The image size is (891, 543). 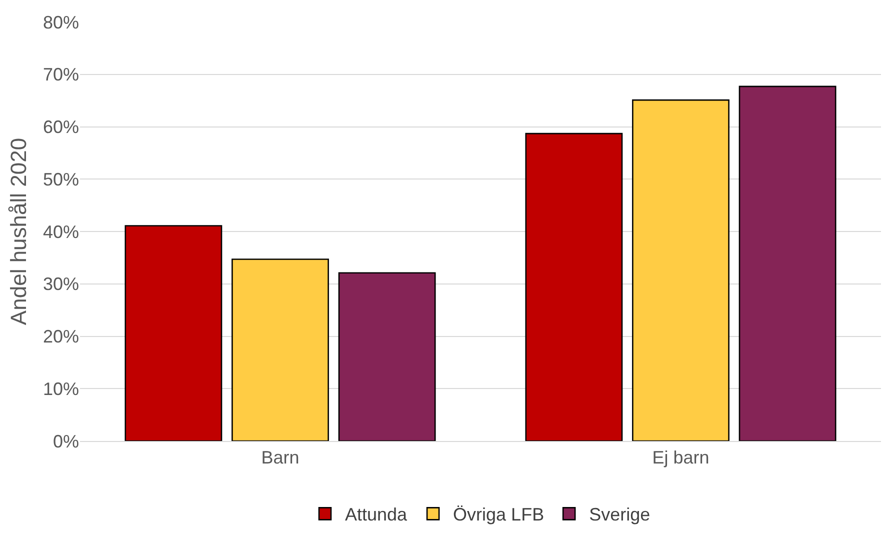 I want to click on y-tick-label: 80%, so click(x=60, y=22).